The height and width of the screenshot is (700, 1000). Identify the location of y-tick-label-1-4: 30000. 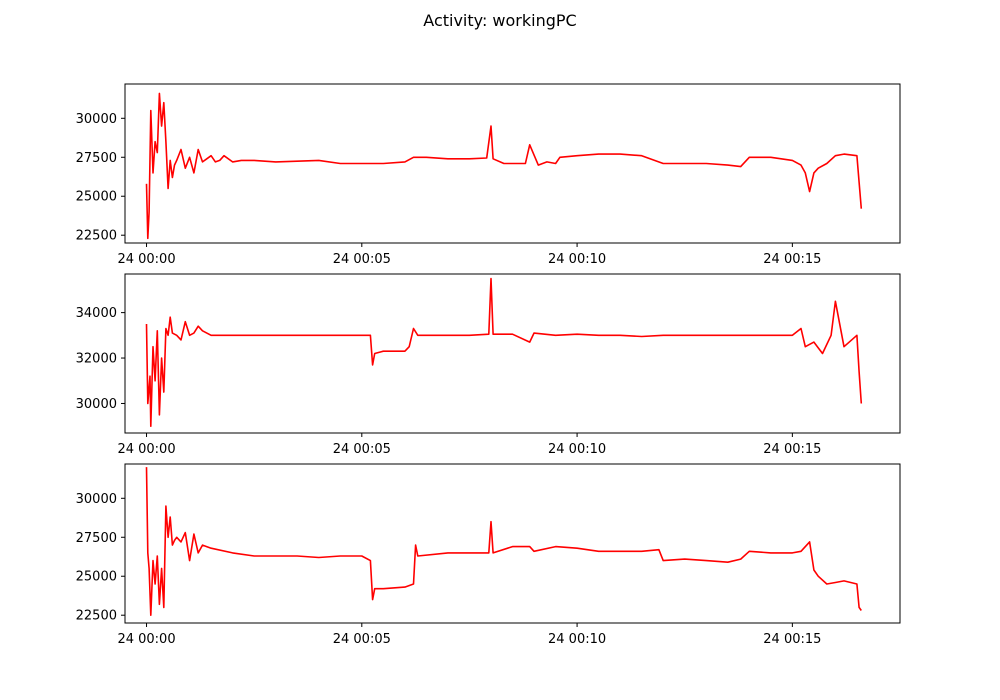
(96, 119).